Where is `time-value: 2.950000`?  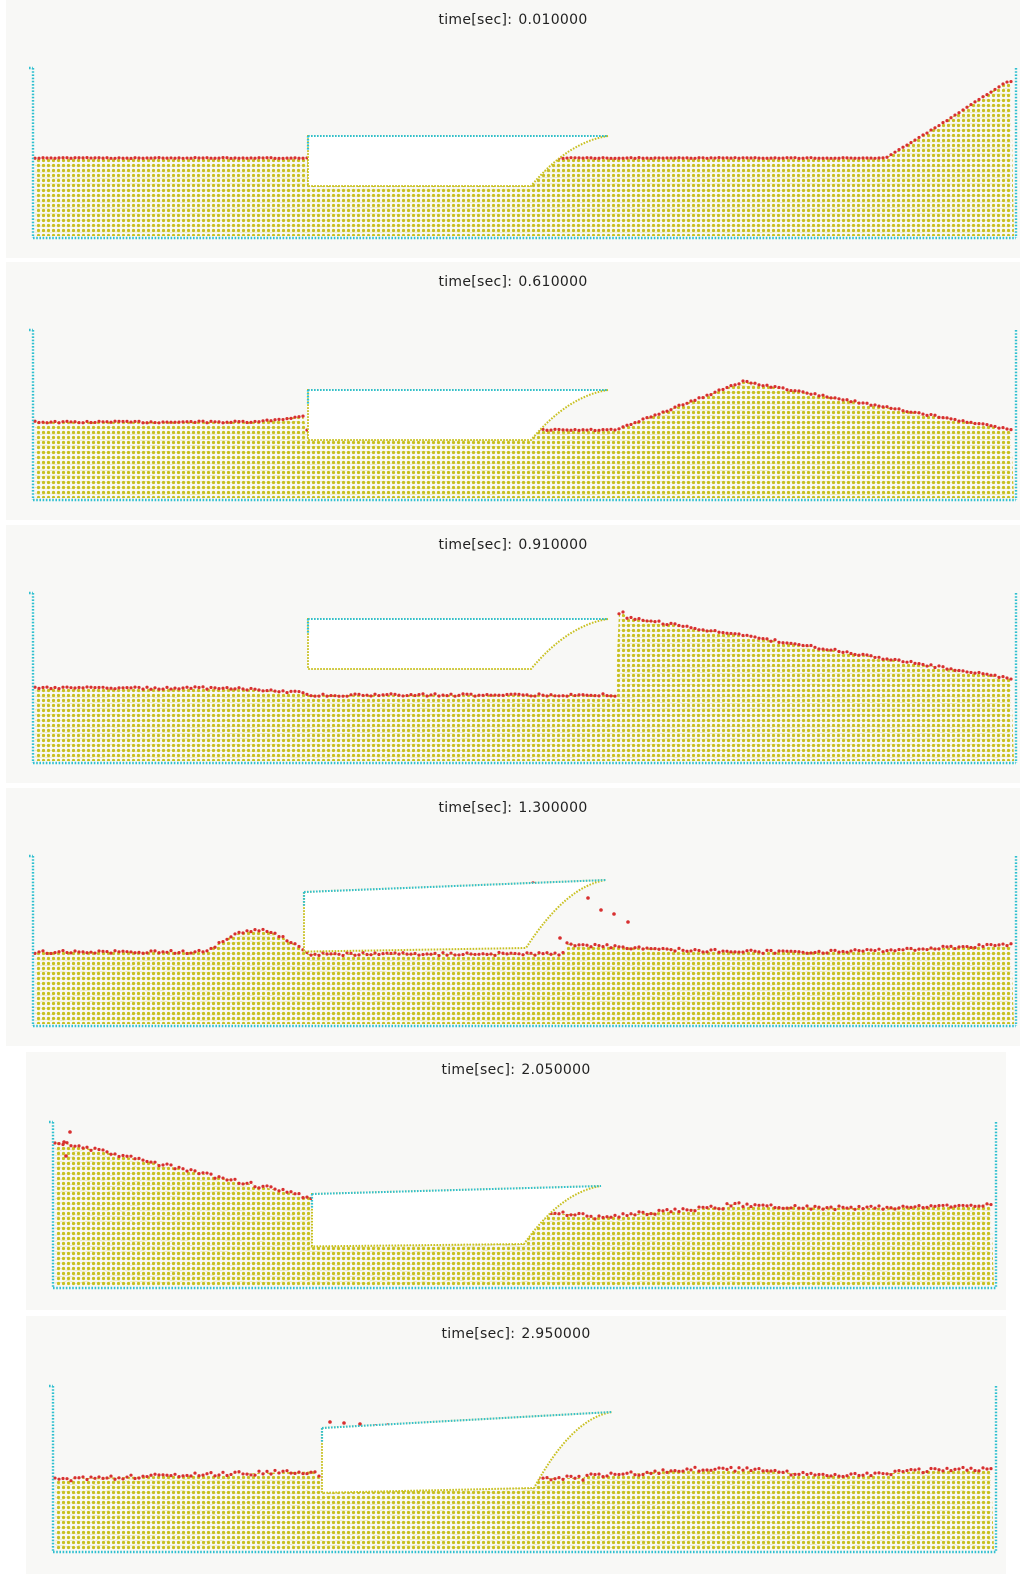 time-value: 2.950000 is located at coordinates (556, 1334).